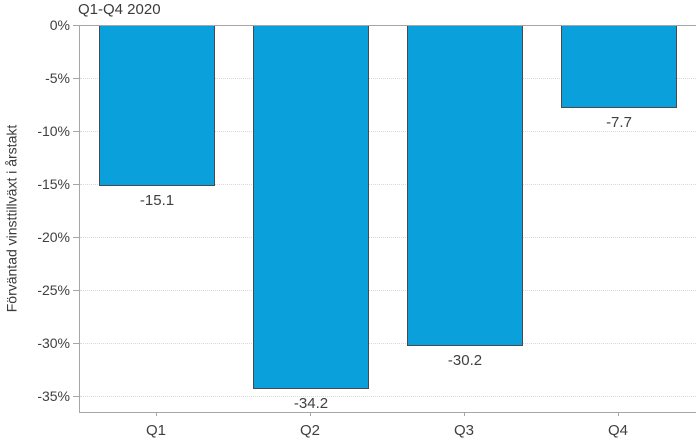 This screenshot has width=700, height=446. I want to click on y-tick-label: -20%, so click(53, 237).